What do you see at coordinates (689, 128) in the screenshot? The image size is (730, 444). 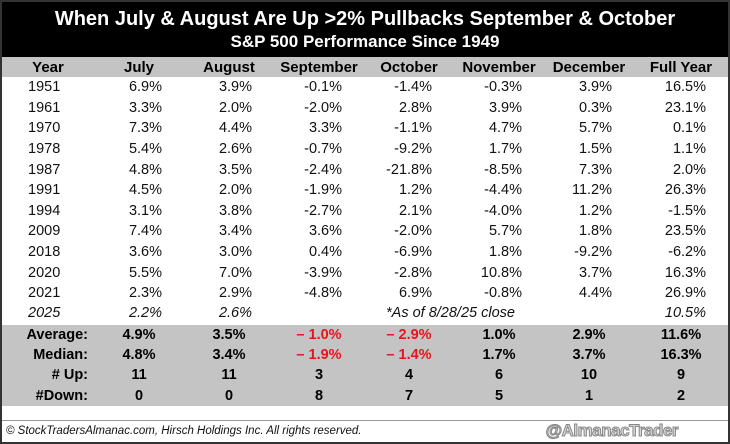 I see `cell-full-year: 0.1%` at bounding box center [689, 128].